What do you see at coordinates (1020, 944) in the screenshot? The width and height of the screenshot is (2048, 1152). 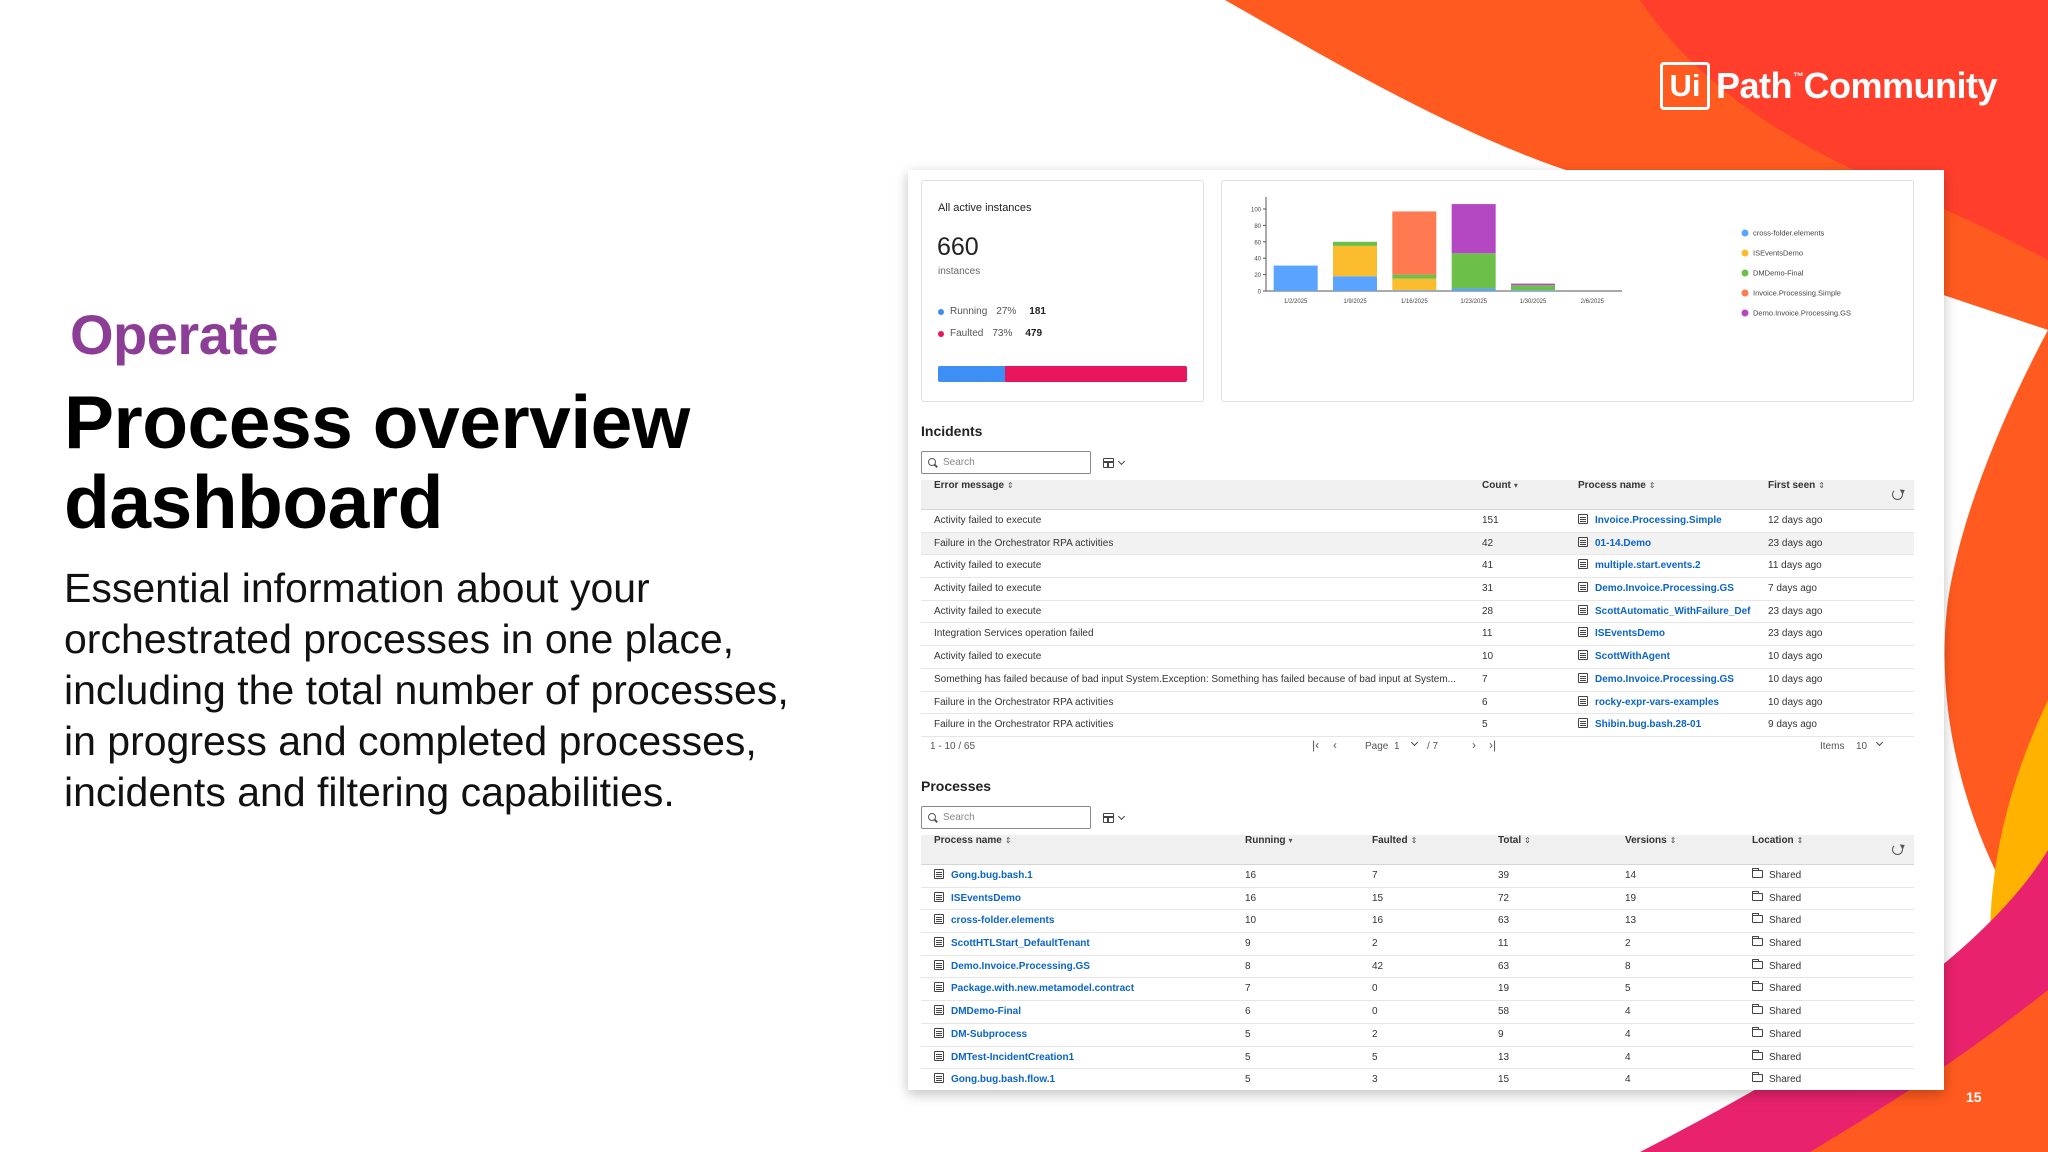 I see `process-name-link: ScottHTLStart_DefaultTenant` at bounding box center [1020, 944].